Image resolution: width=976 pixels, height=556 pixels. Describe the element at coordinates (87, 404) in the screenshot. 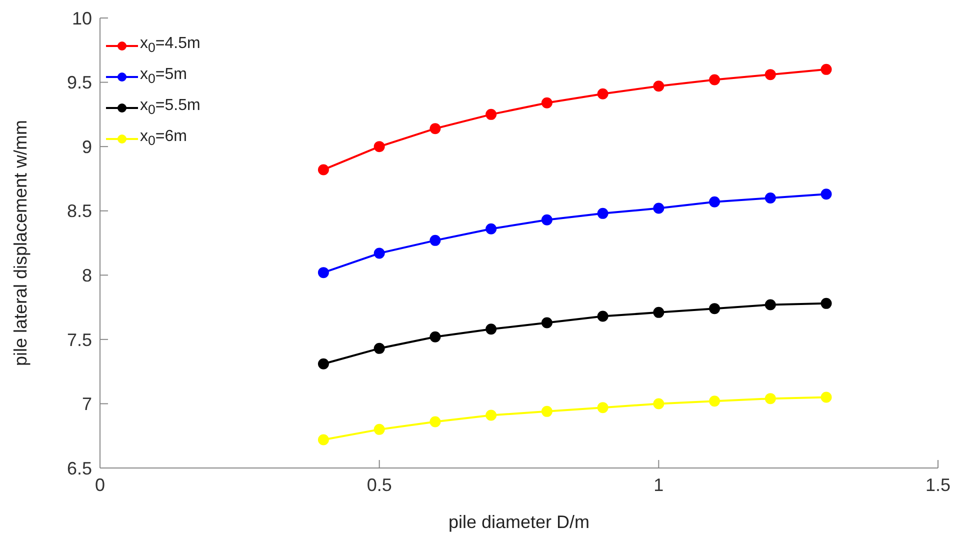

I see `y-tick-label: 7` at that location.